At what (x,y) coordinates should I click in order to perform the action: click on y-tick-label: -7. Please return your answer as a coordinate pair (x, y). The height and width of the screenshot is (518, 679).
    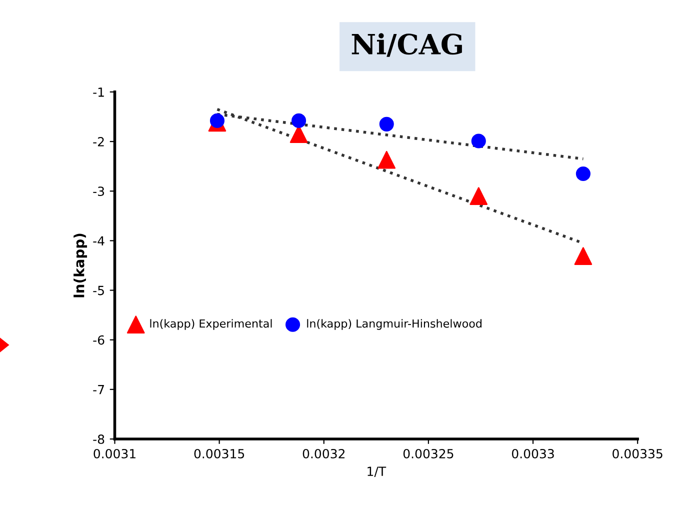
    Looking at the image, I should click on (98, 389).